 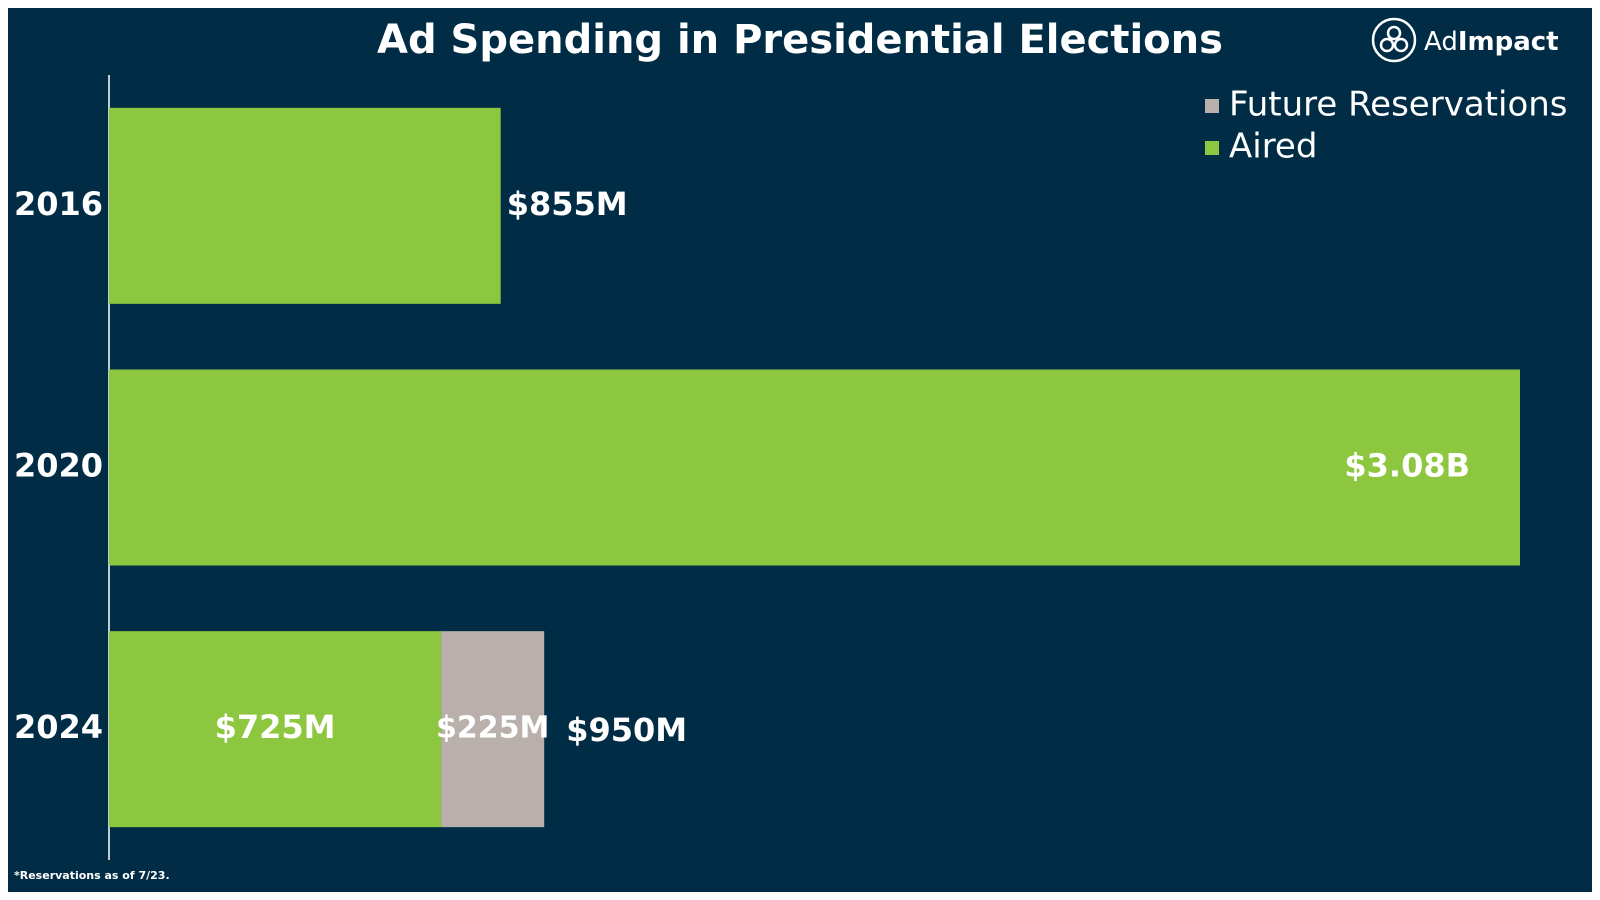 What do you see at coordinates (1398, 105) in the screenshot?
I see `legend-label: Future Reservations` at bounding box center [1398, 105].